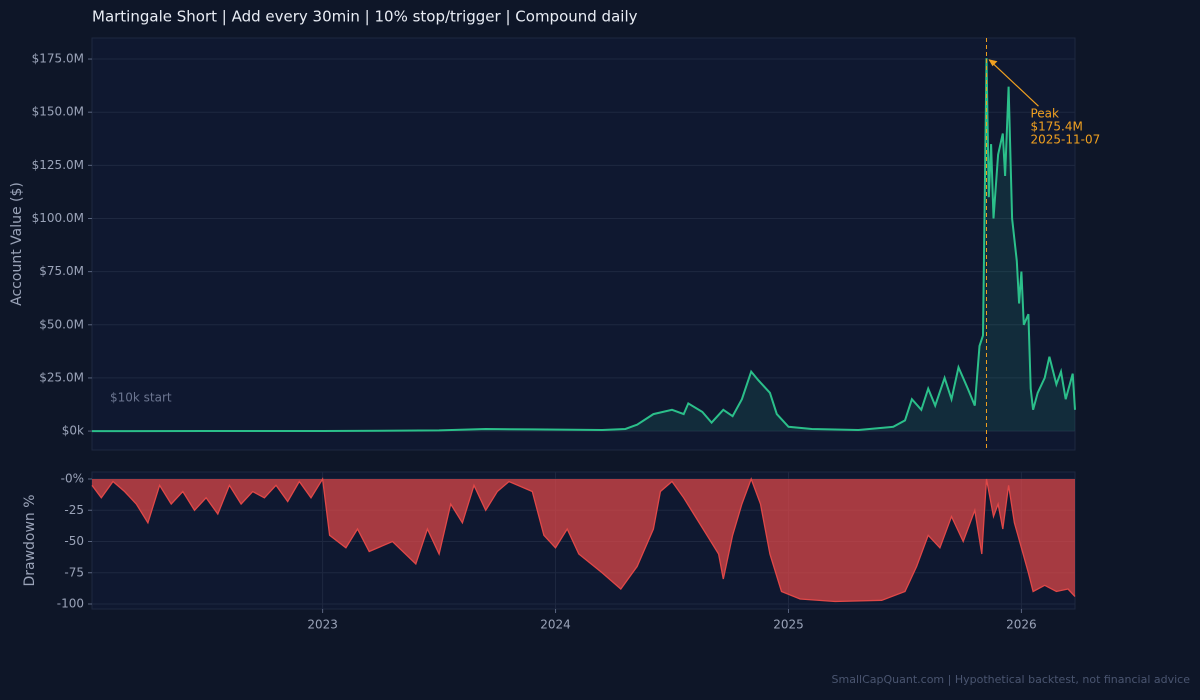  What do you see at coordinates (30, 540) in the screenshot?
I see `y-axis-label: Drawdown %` at bounding box center [30, 540].